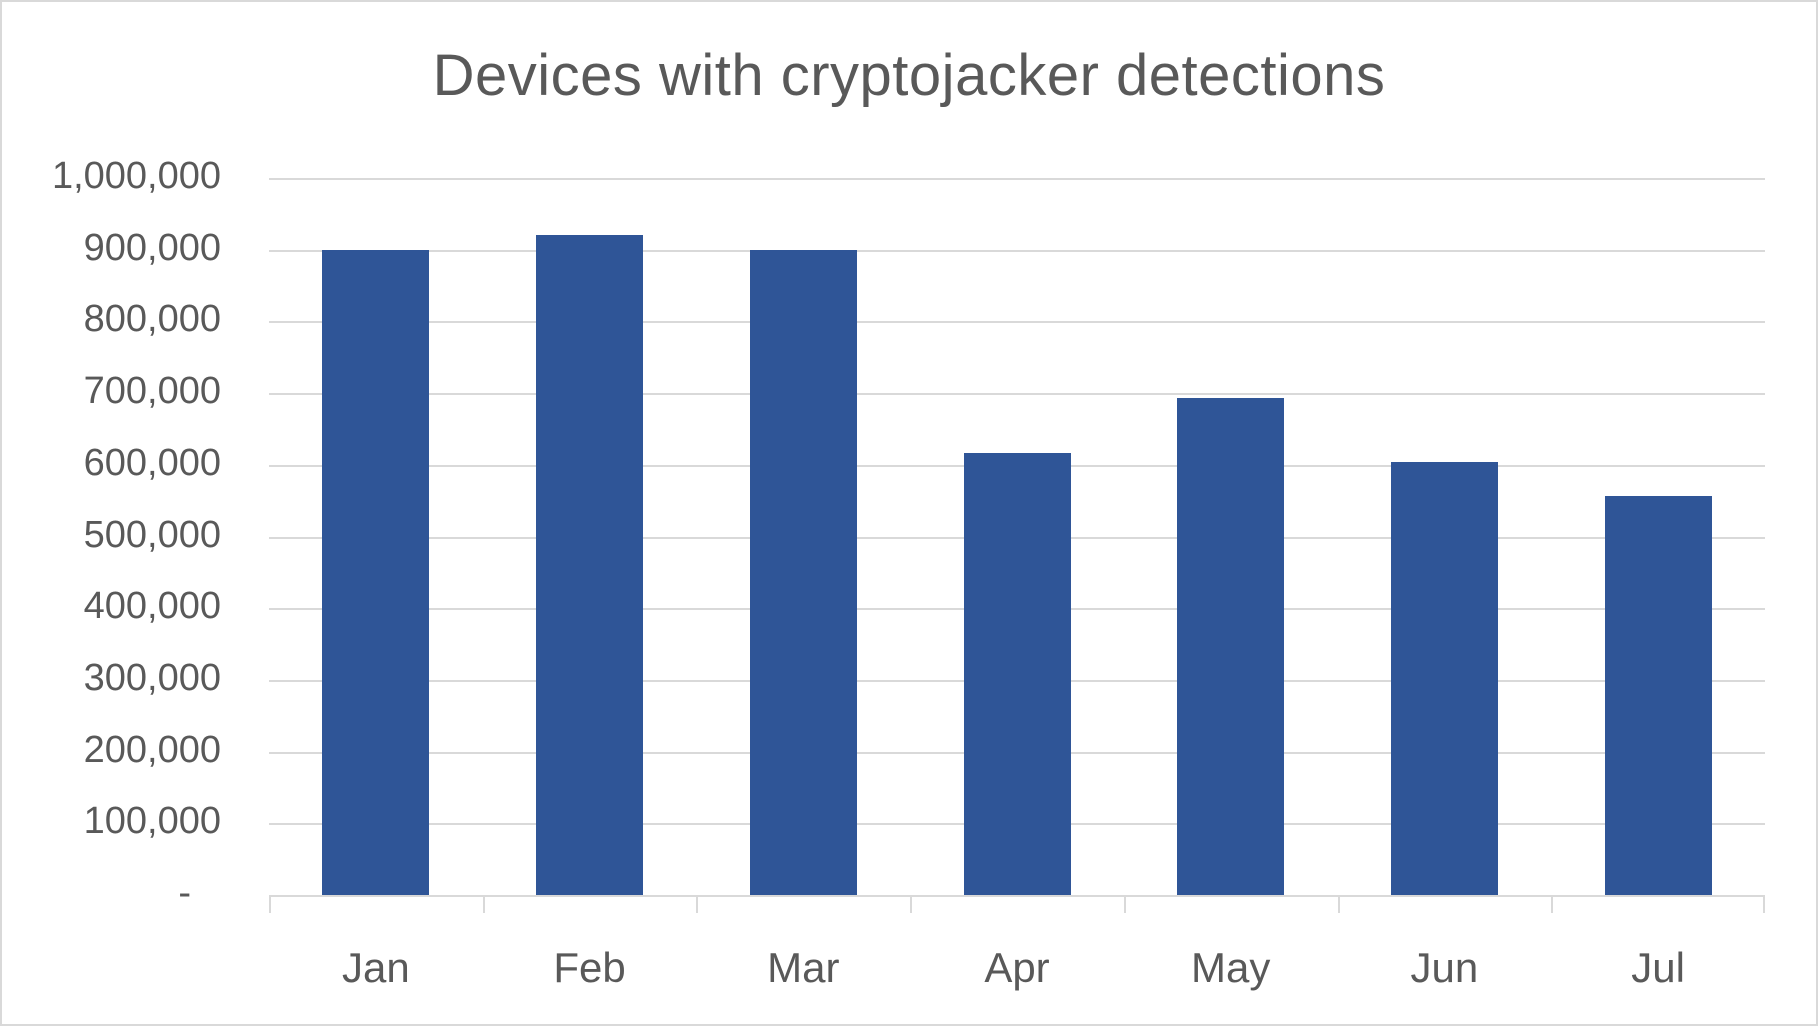 The width and height of the screenshot is (1818, 1026). I want to click on bar-feb, so click(590, 564).